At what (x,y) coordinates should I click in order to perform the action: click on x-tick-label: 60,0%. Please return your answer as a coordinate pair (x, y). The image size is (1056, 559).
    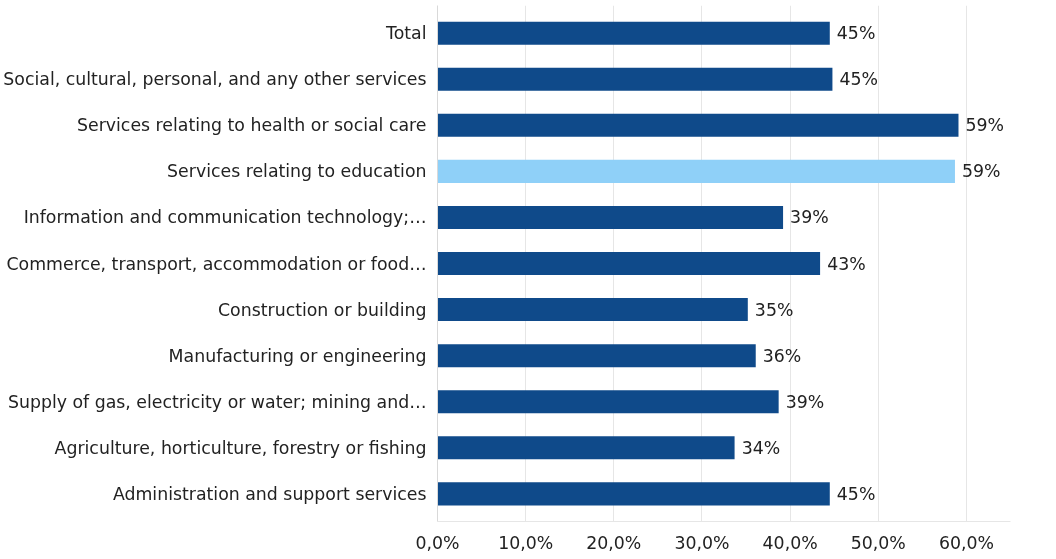
    Looking at the image, I should click on (966, 542).